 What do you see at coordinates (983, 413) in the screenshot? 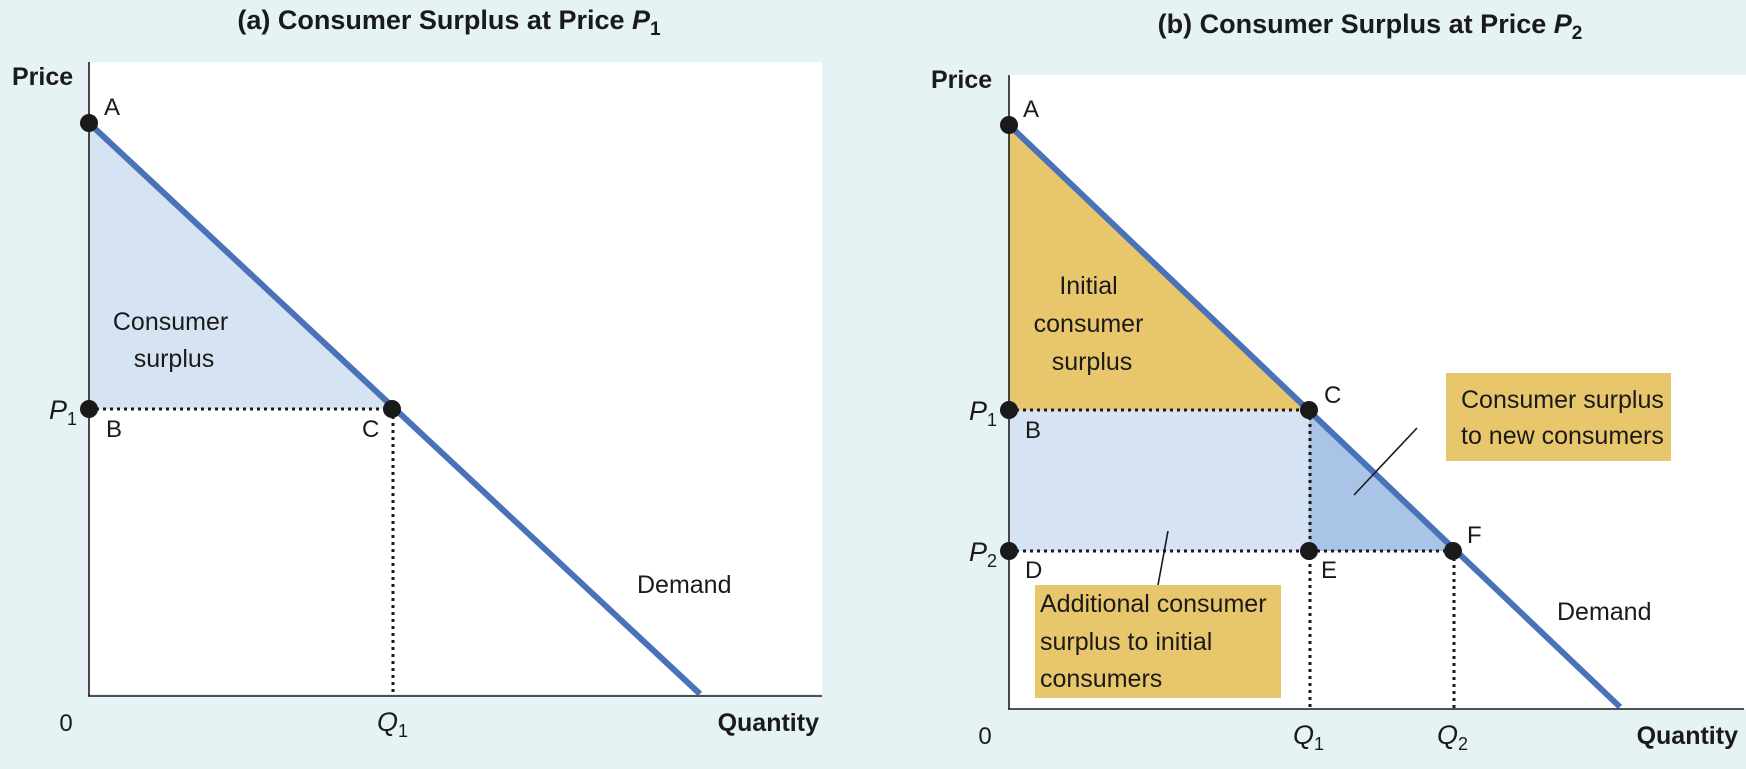
I see `panel-b-p1-label: P1` at bounding box center [983, 413].